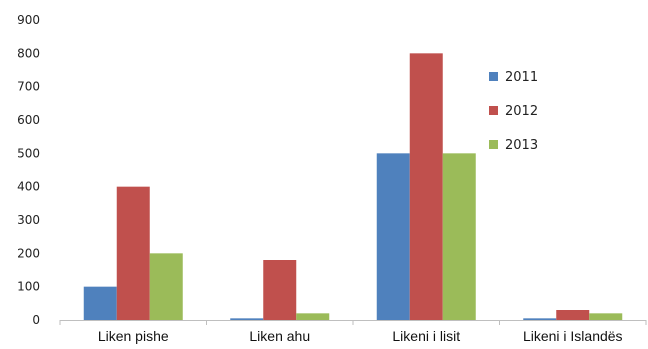  What do you see at coordinates (28, 220) in the screenshot?
I see `y-tick-label: 300` at bounding box center [28, 220].